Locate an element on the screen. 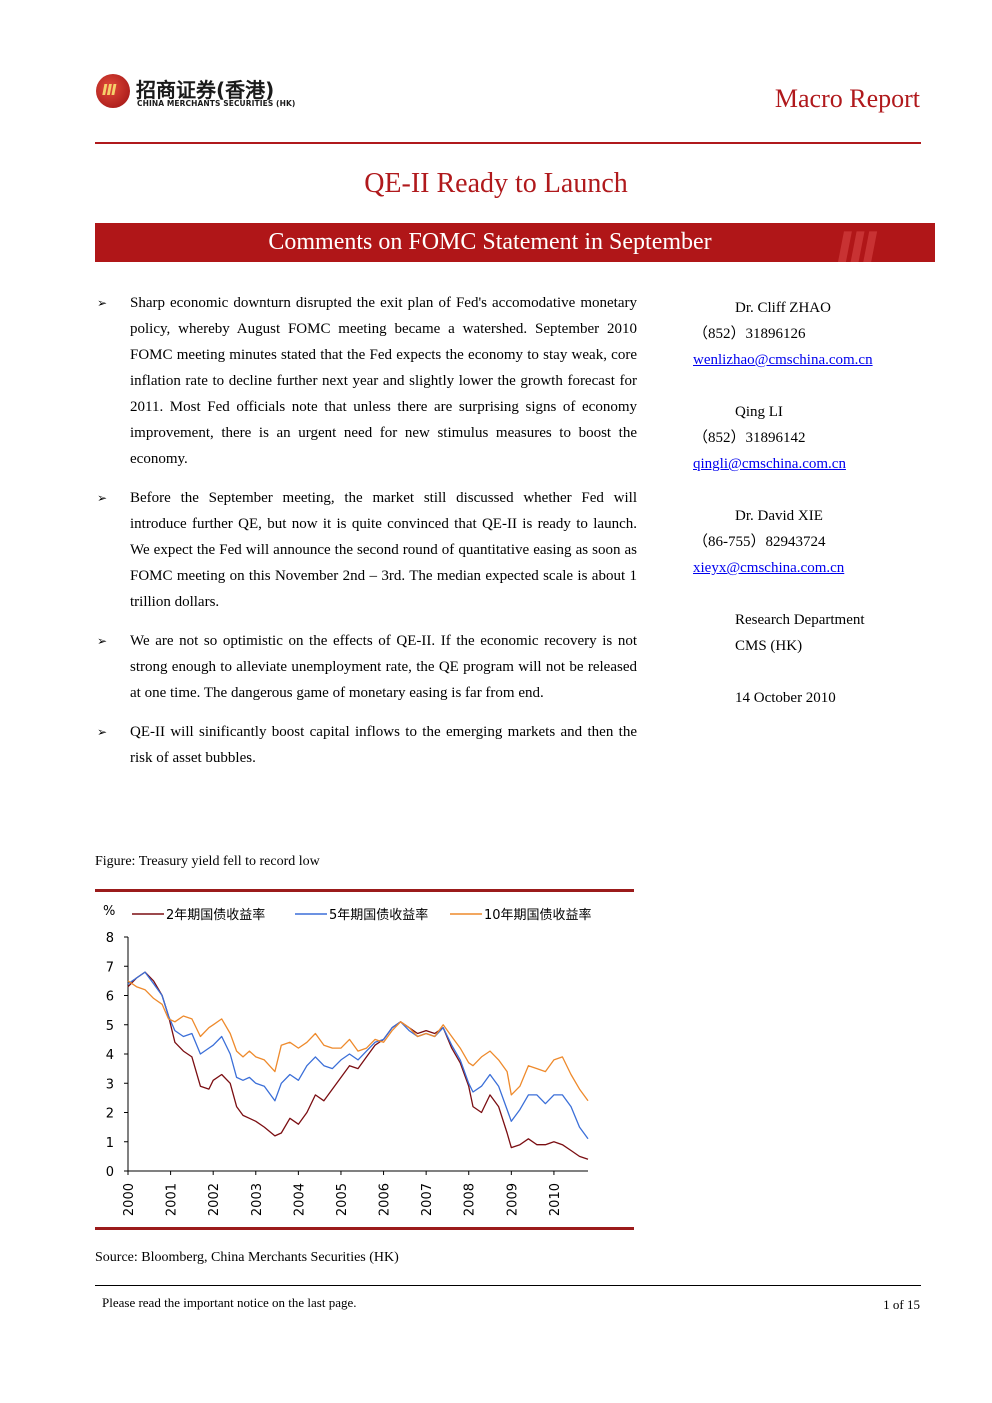  analyst-phone: （852）31896142 is located at coordinates (749, 438).